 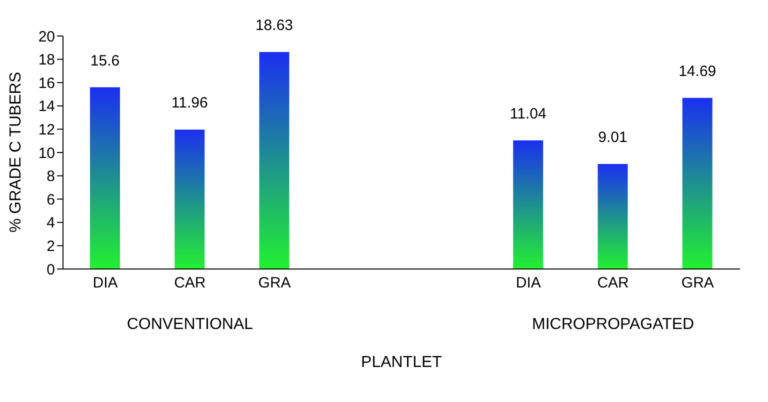 I want to click on x-axis-title: PLANTLET, so click(x=401, y=363).